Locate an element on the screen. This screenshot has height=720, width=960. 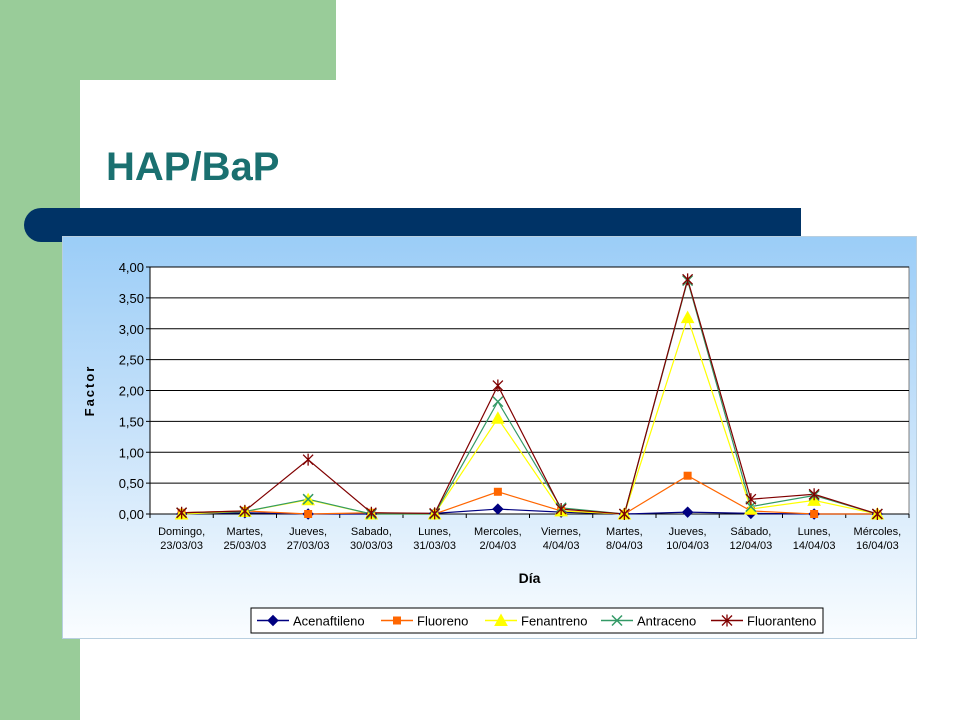
y-tick-label: 2,50 is located at coordinates (131, 360).